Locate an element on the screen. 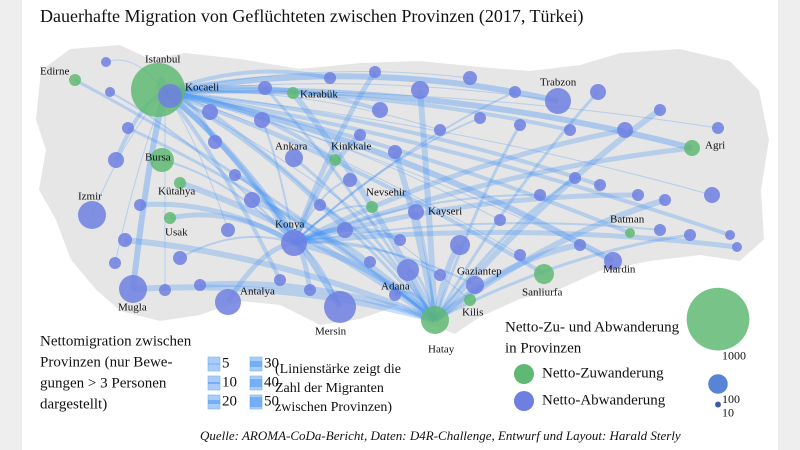 Image resolution: width=800 pixels, height=450 pixels. size-label: 1000 is located at coordinates (734, 356).